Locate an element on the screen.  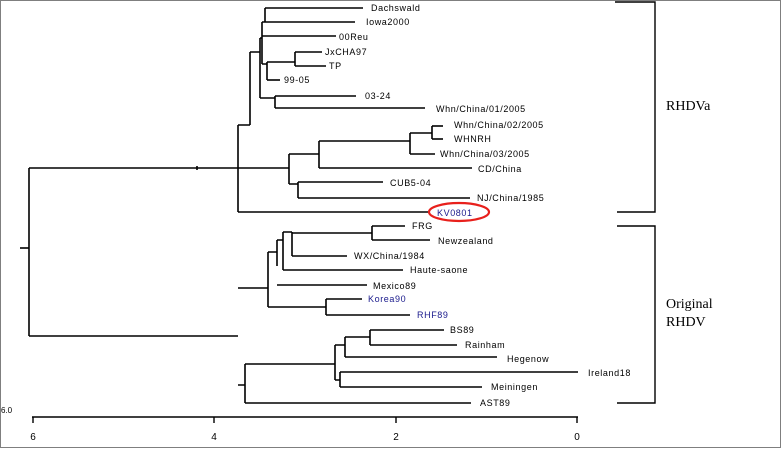
leaf-label-cub5-04: CUB5-04 is located at coordinates (410, 183).